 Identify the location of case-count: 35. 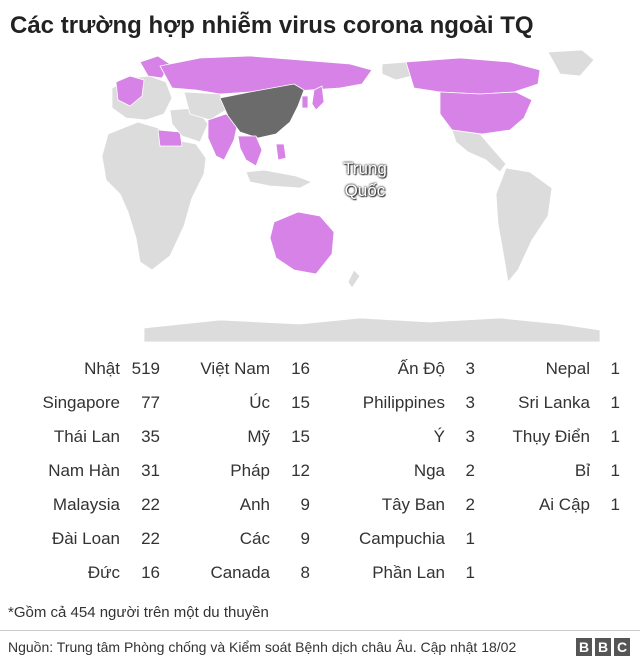
(150, 436).